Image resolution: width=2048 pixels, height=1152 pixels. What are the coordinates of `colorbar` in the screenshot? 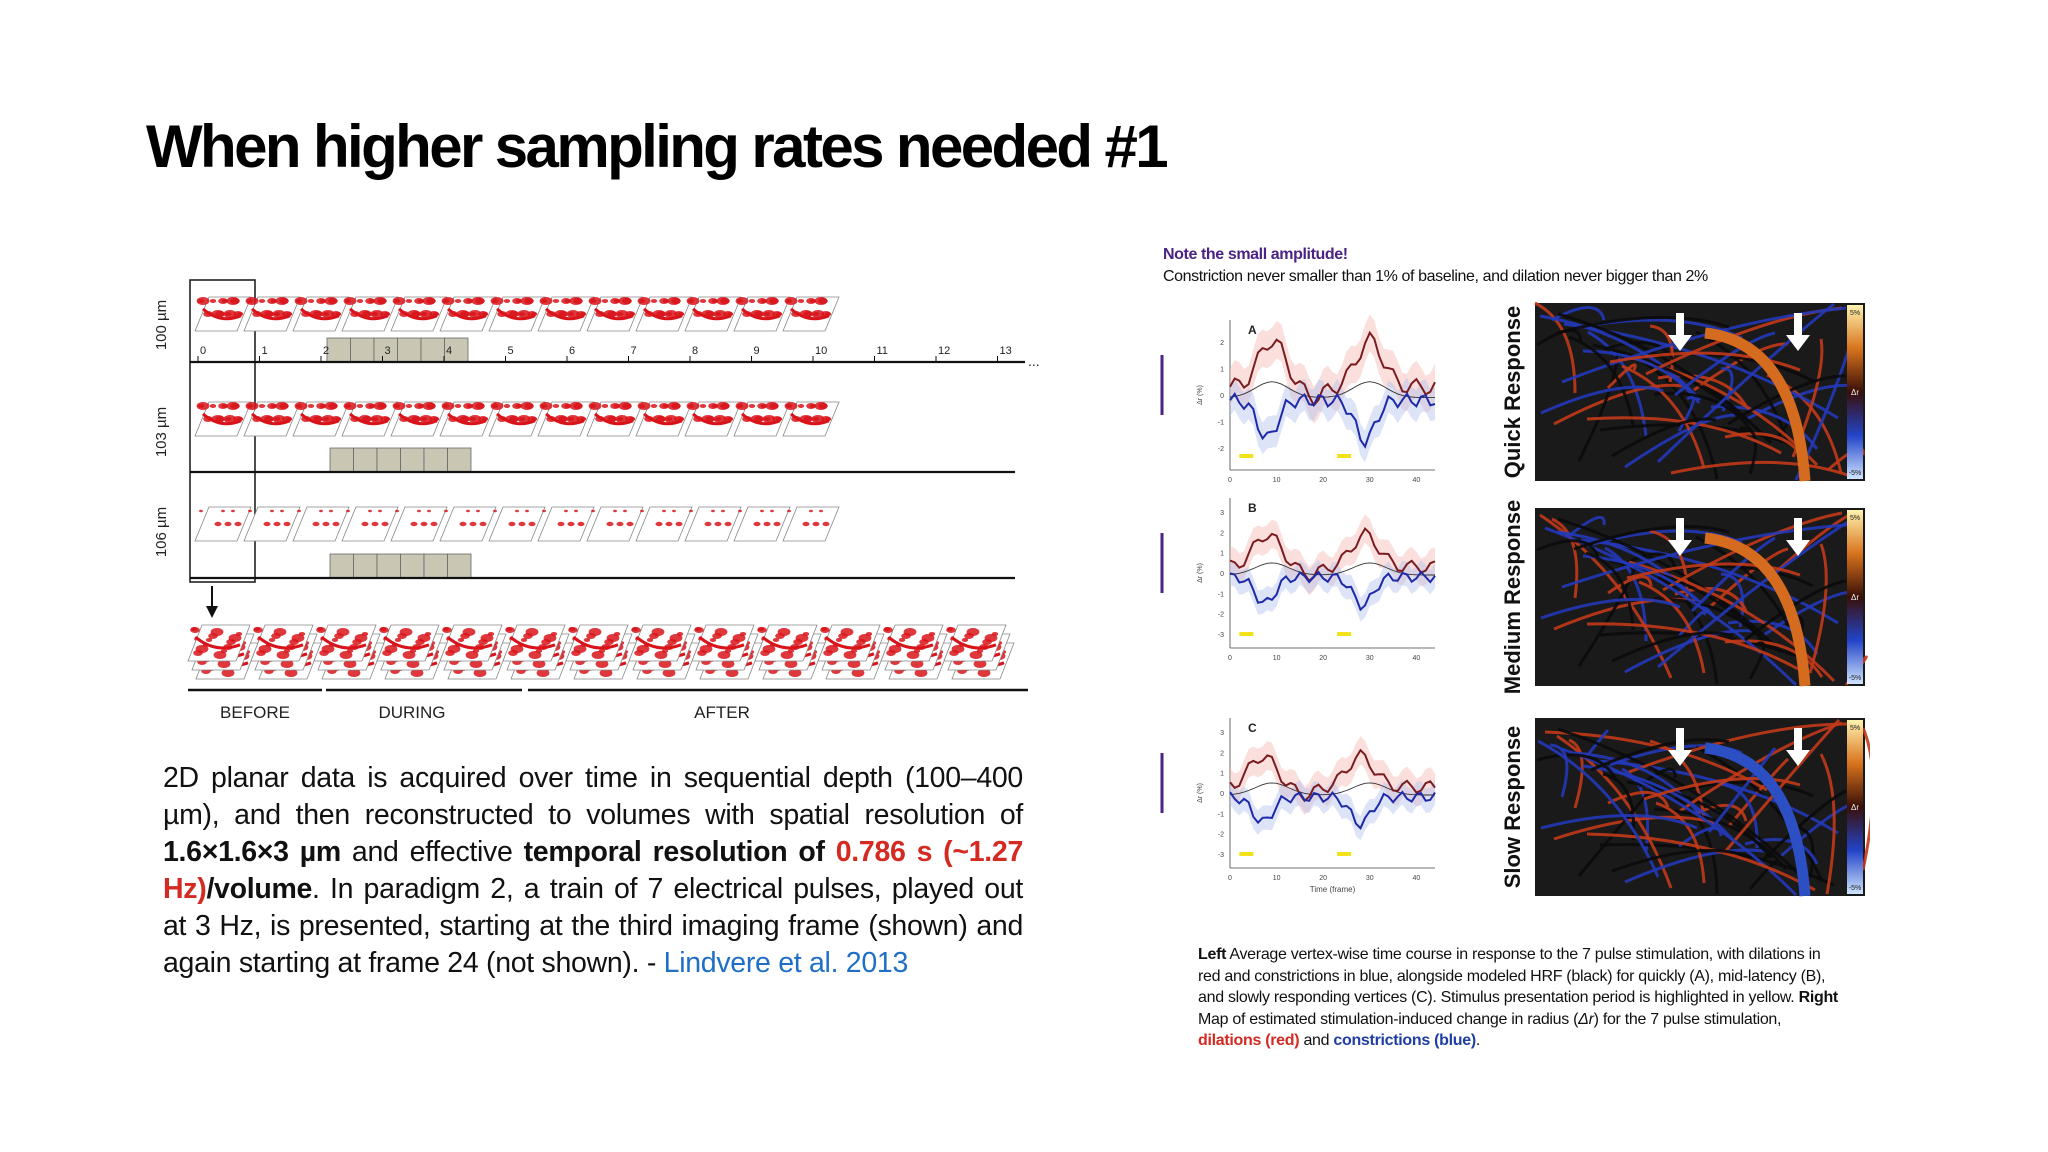 It's located at (1855, 807).